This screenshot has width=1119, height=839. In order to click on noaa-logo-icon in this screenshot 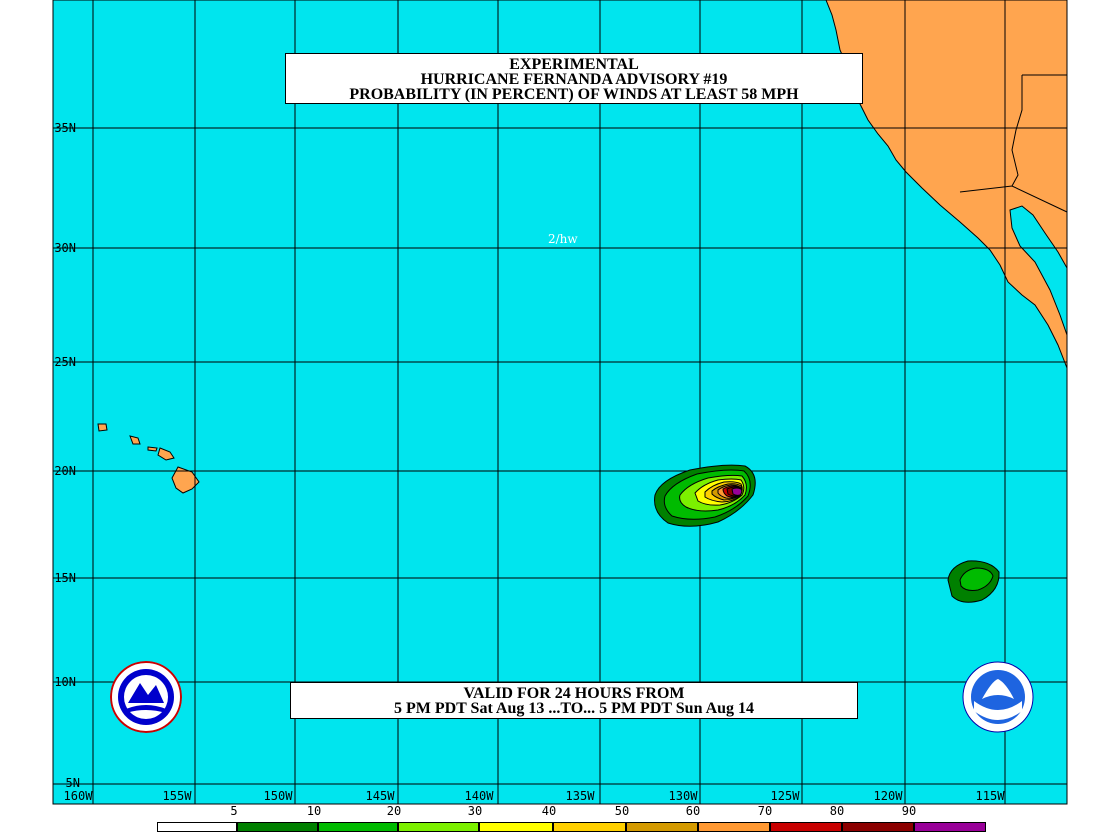, I will do `click(998, 697)`.